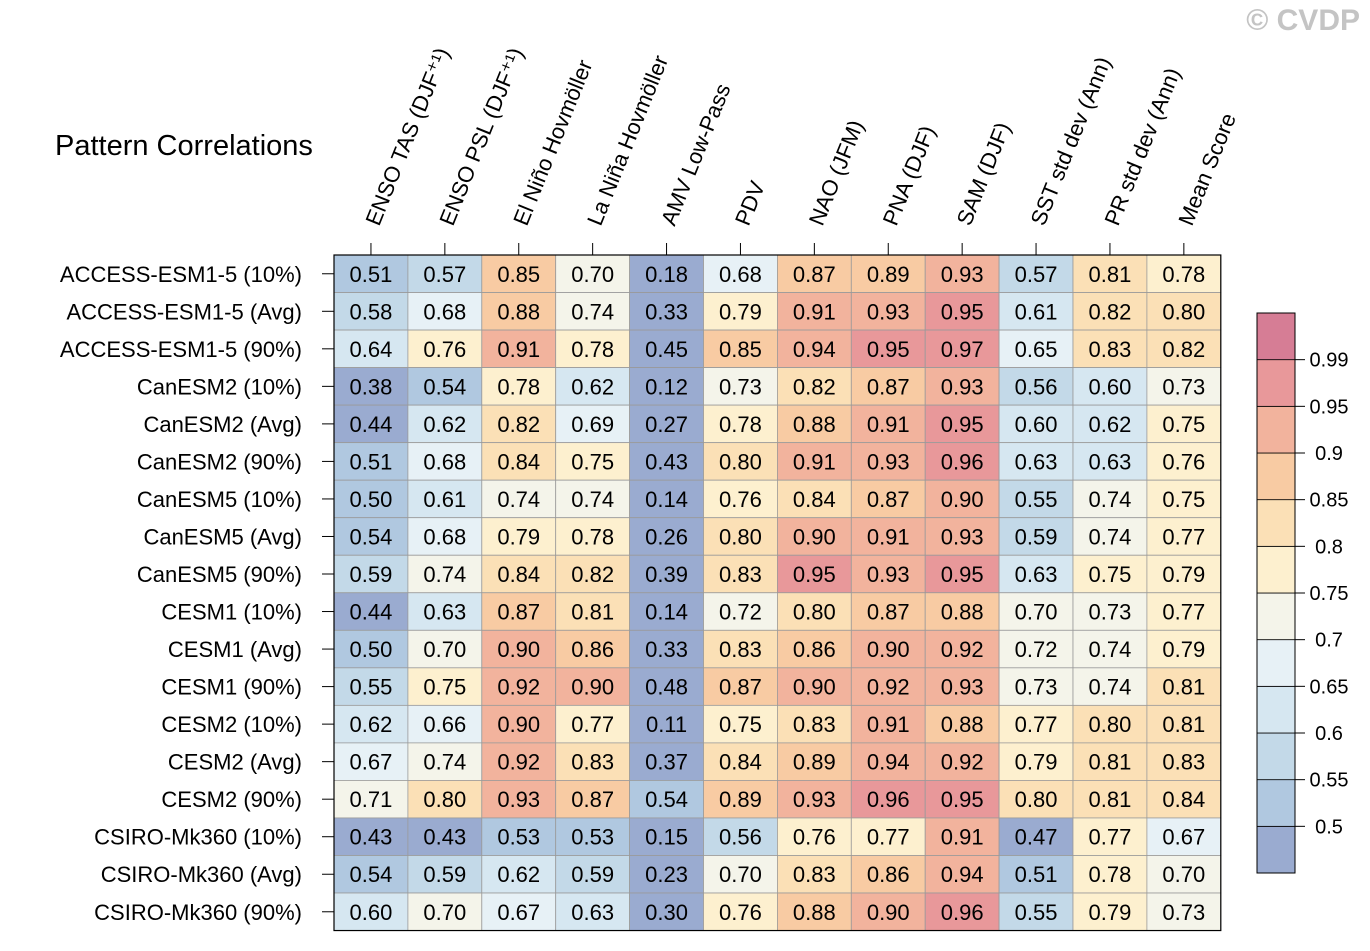  I want to click on cell-value-label: 0.68, so click(444, 461).